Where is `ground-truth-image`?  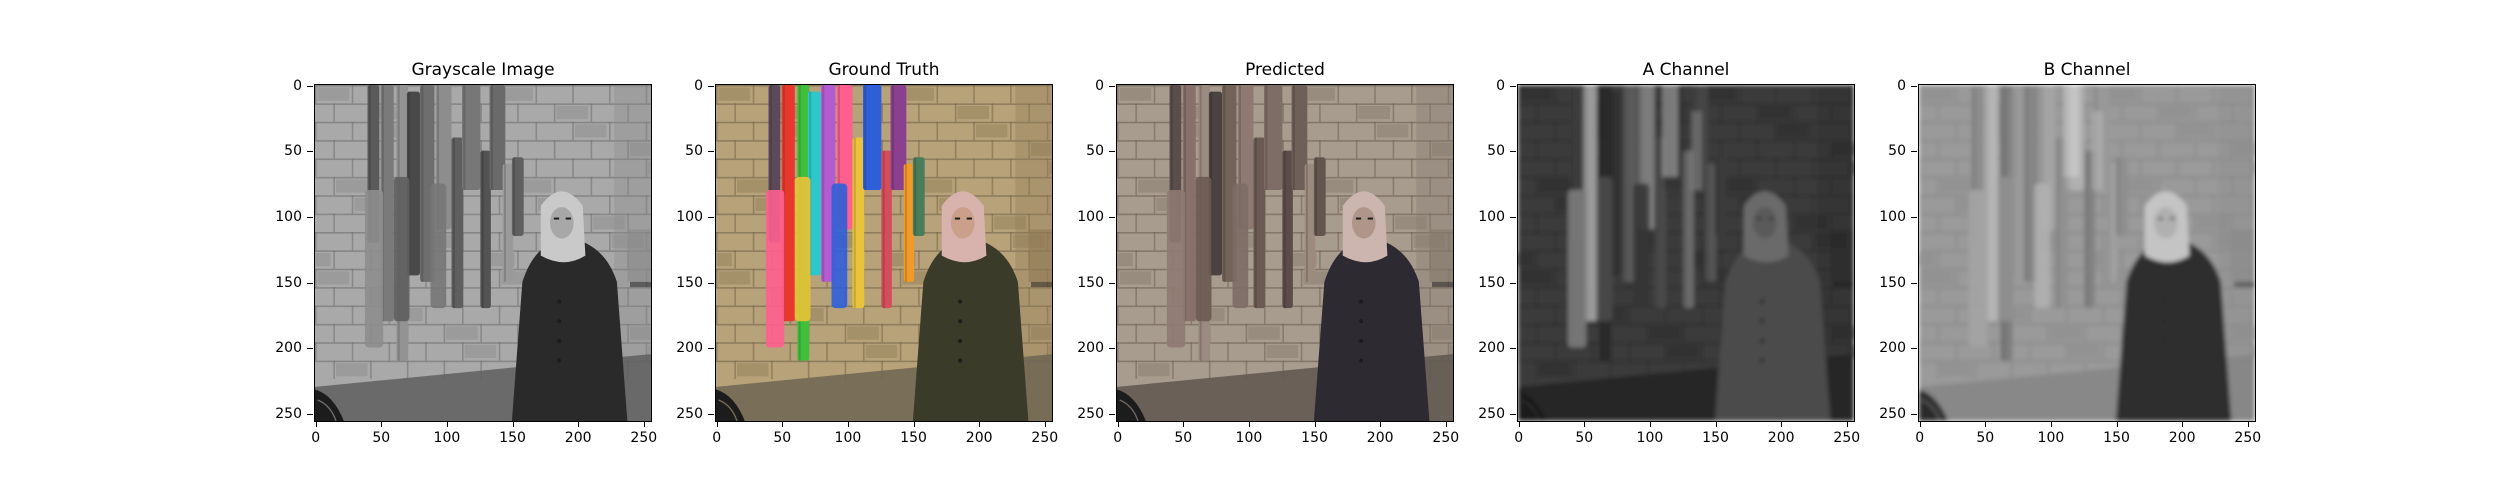
ground-truth-image is located at coordinates (884, 253).